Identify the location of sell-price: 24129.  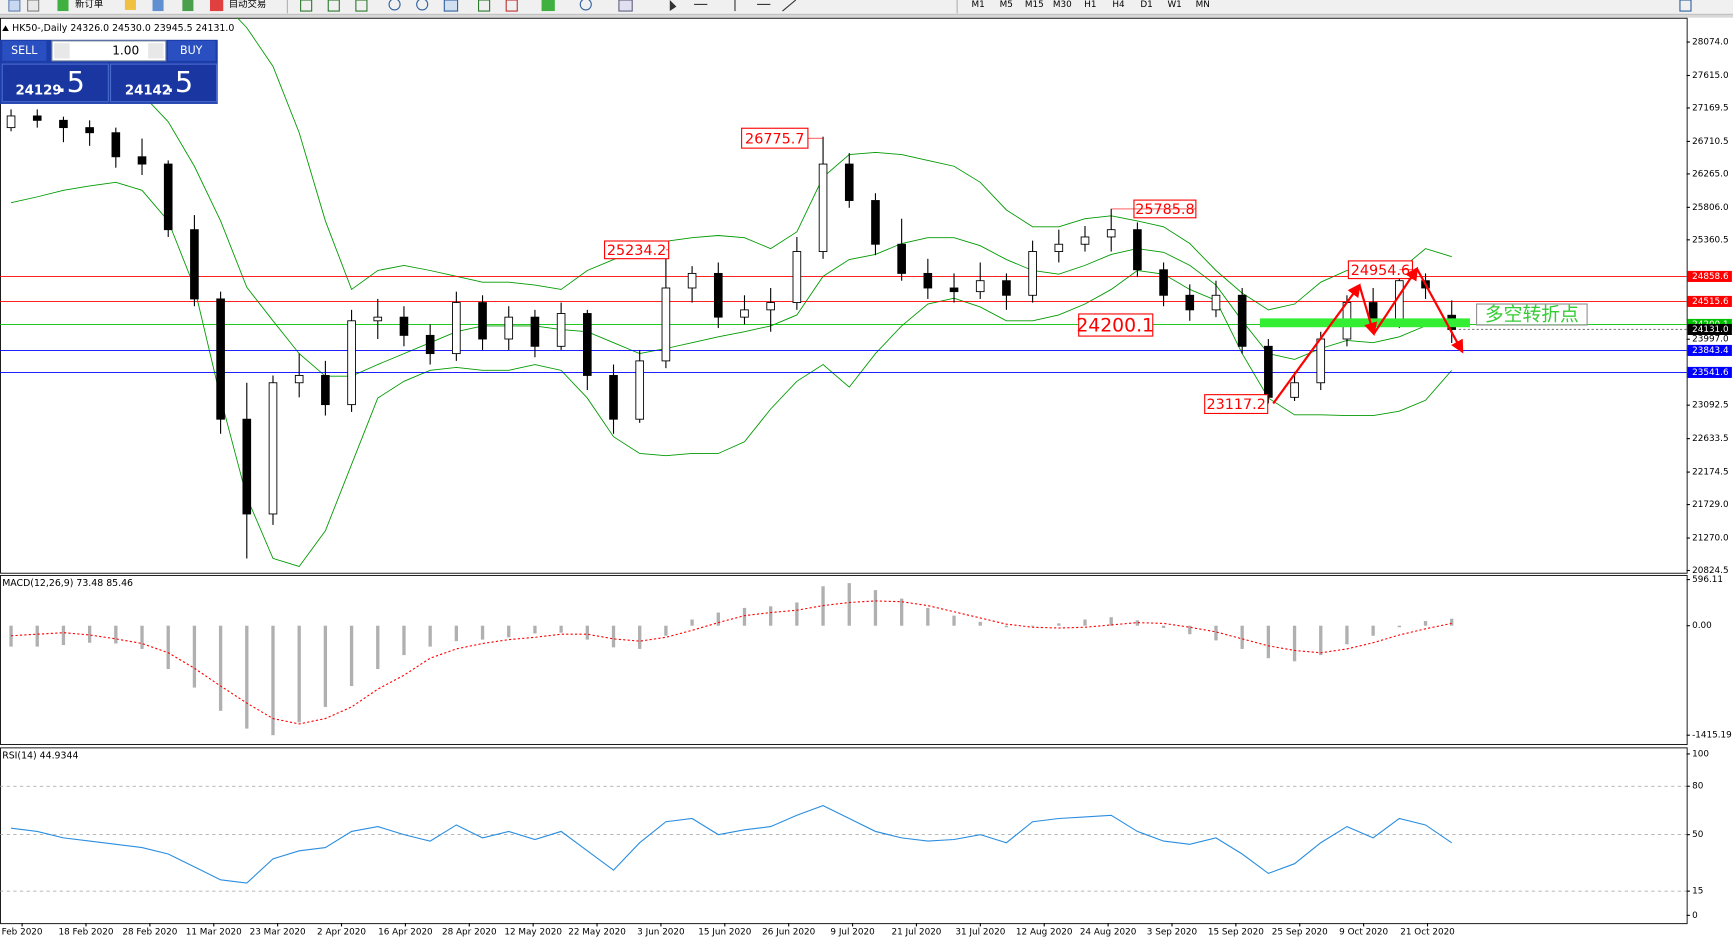
(38, 91).